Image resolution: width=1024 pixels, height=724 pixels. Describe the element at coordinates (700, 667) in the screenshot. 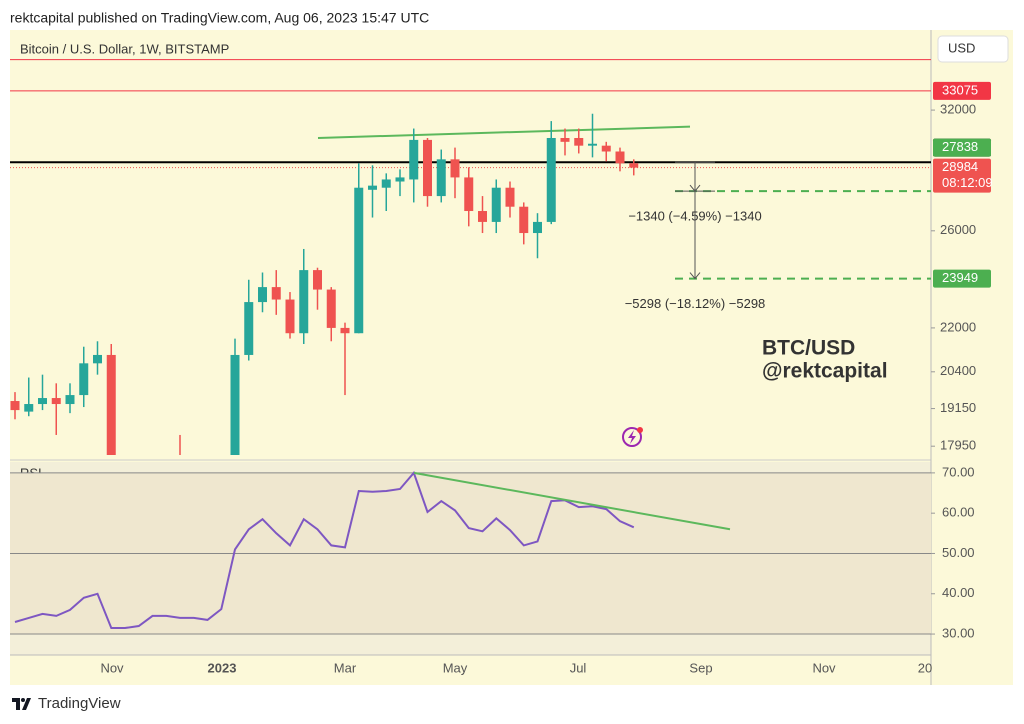

I see `x-tick-label: Sep` at that location.